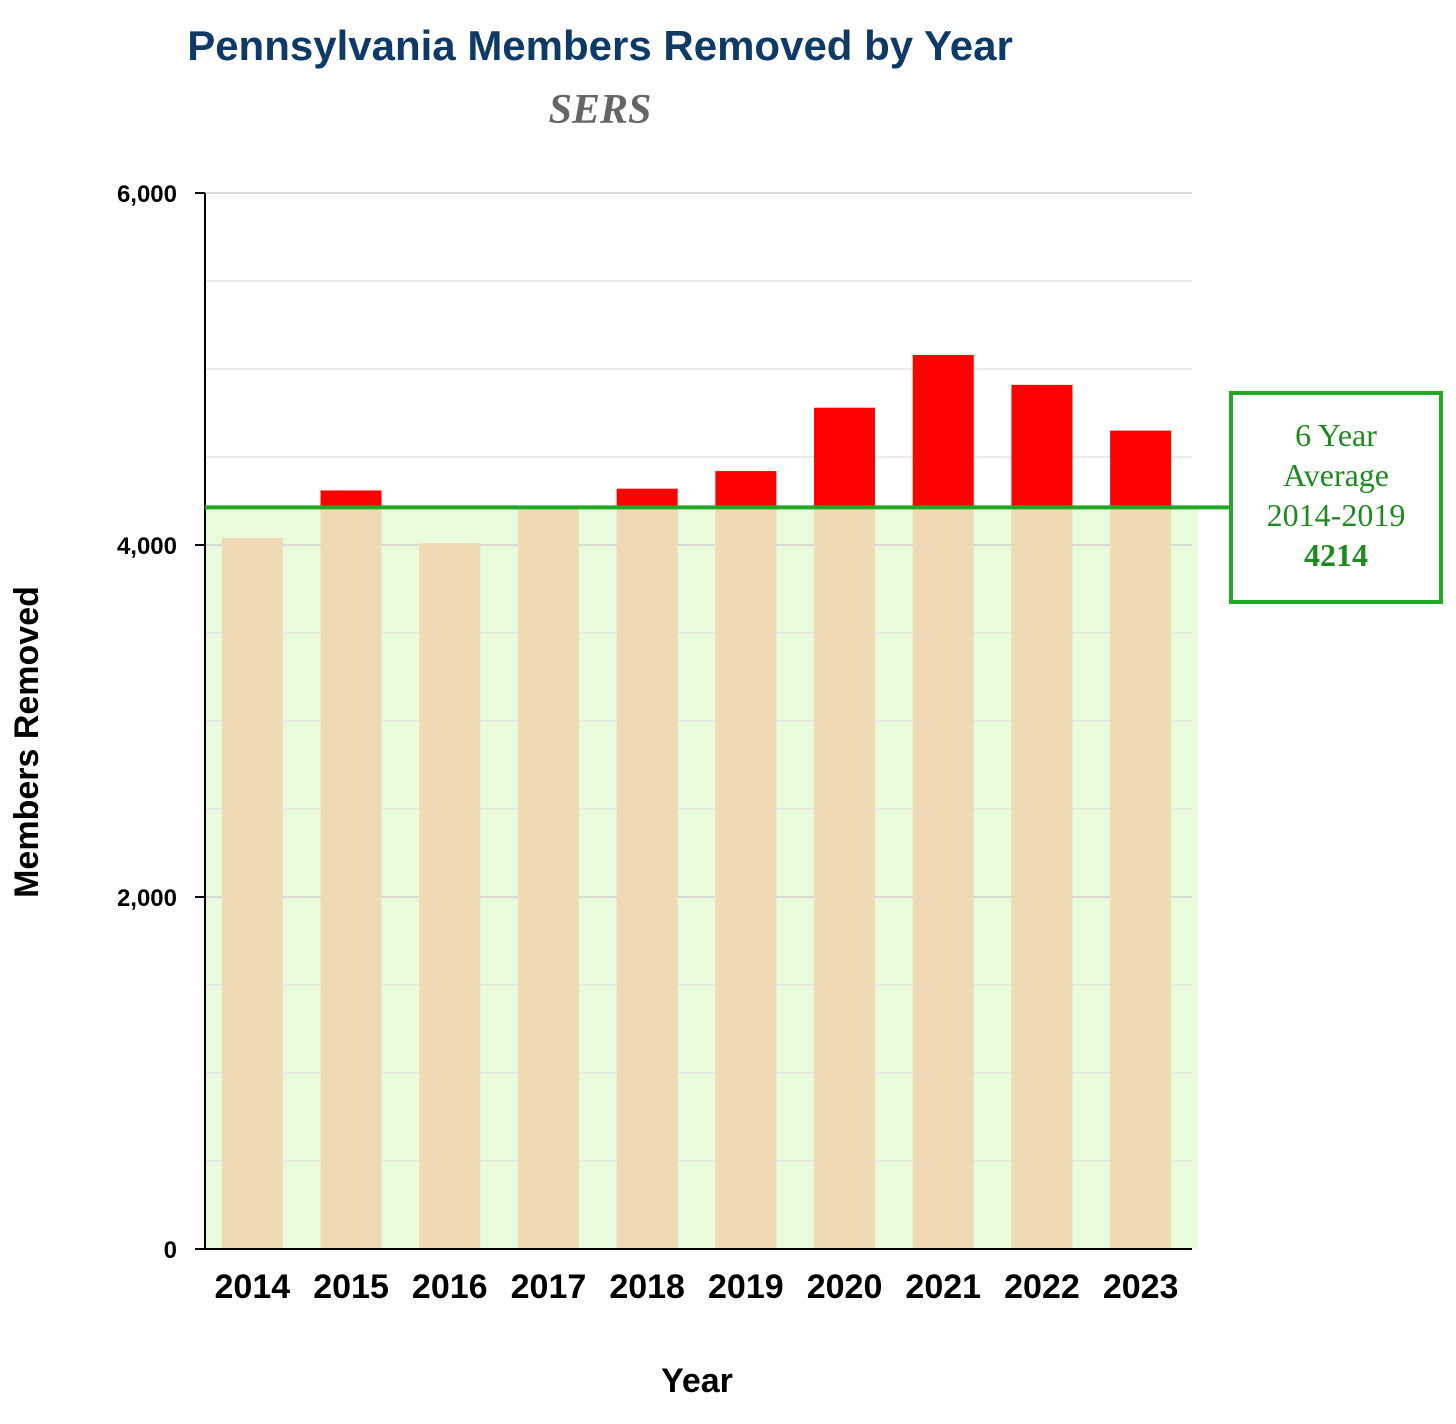 The height and width of the screenshot is (1424, 1456). I want to click on bar-2015-excess, so click(351, 499).